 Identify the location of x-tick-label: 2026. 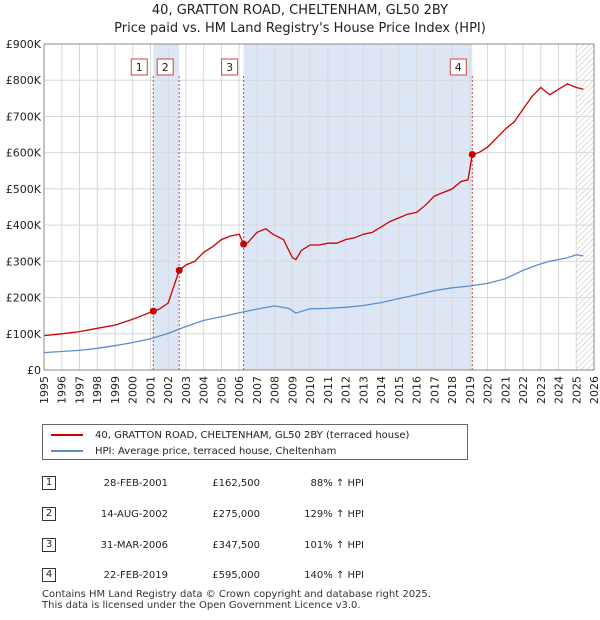
(594, 390).